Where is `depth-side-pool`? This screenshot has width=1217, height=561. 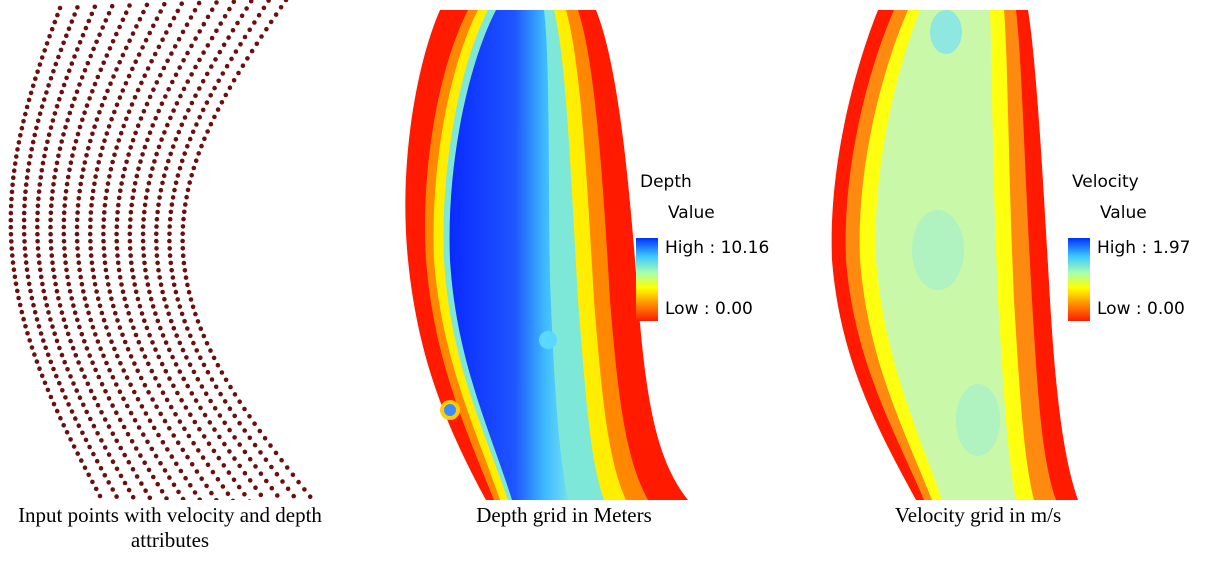 depth-side-pool is located at coordinates (450, 410).